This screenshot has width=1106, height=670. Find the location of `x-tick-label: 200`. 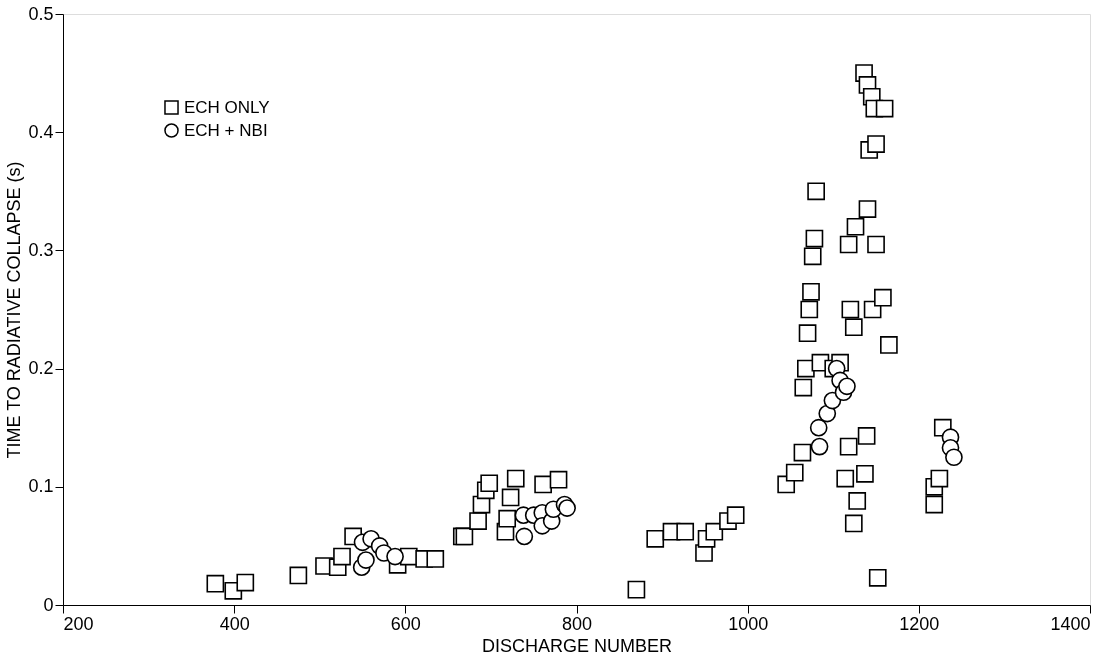

x-tick-label: 200 is located at coordinates (78, 623).